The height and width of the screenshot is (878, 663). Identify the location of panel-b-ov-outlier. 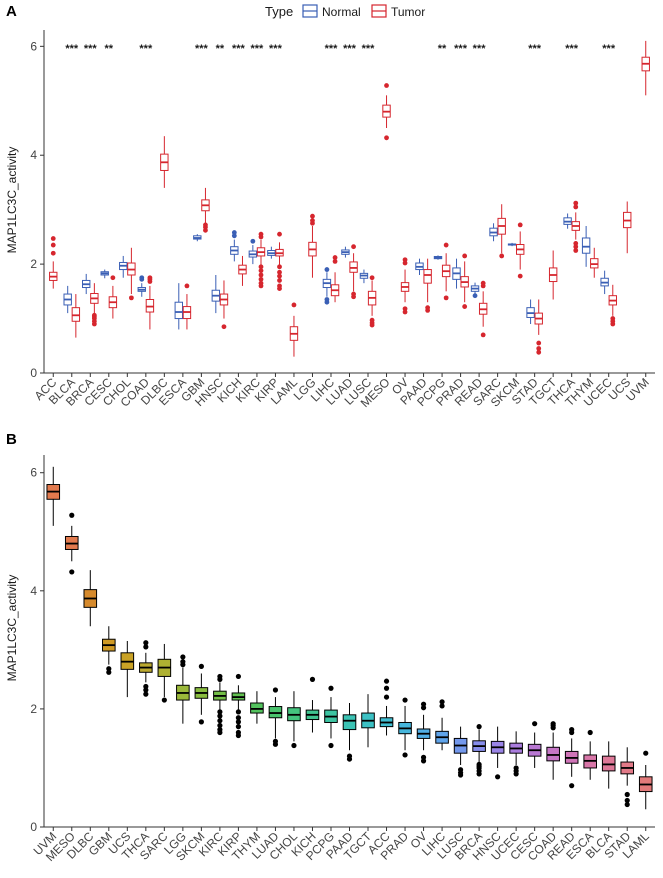
(423, 757).